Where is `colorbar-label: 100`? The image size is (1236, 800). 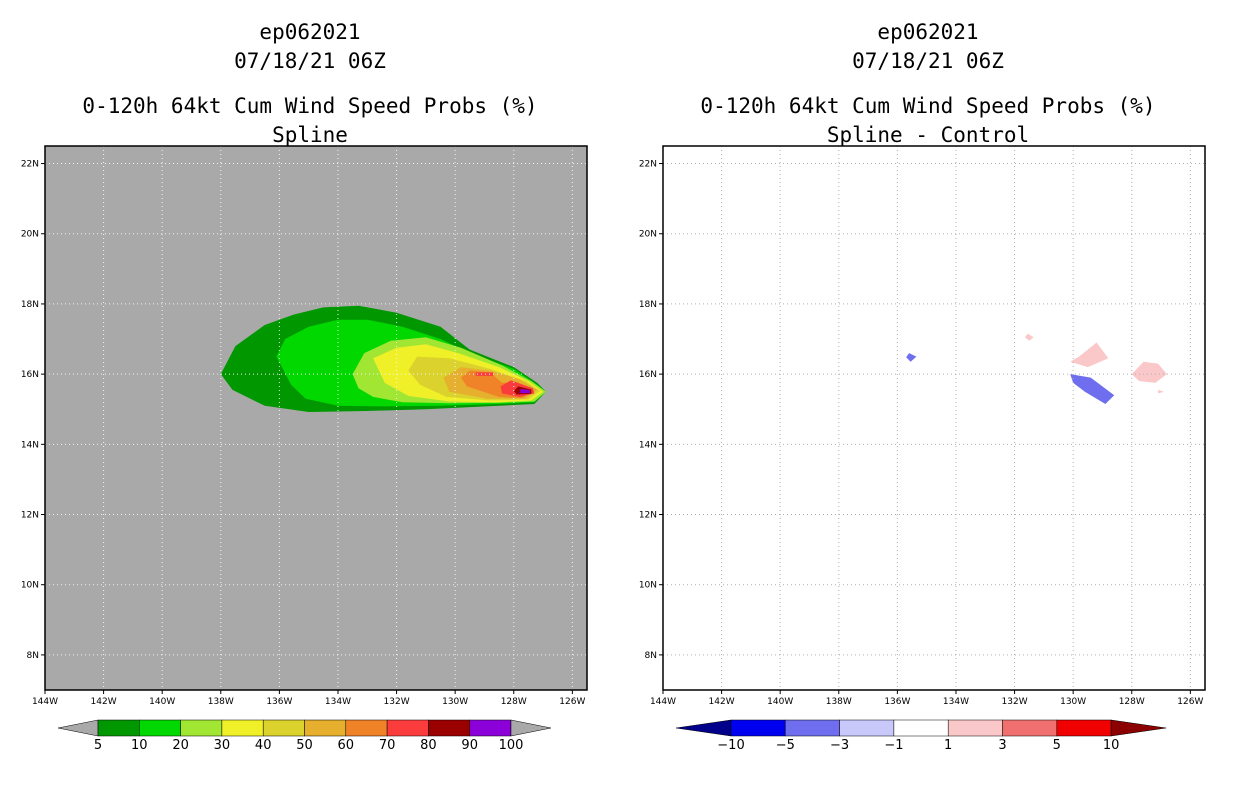
colorbar-label: 100 is located at coordinates (511, 745).